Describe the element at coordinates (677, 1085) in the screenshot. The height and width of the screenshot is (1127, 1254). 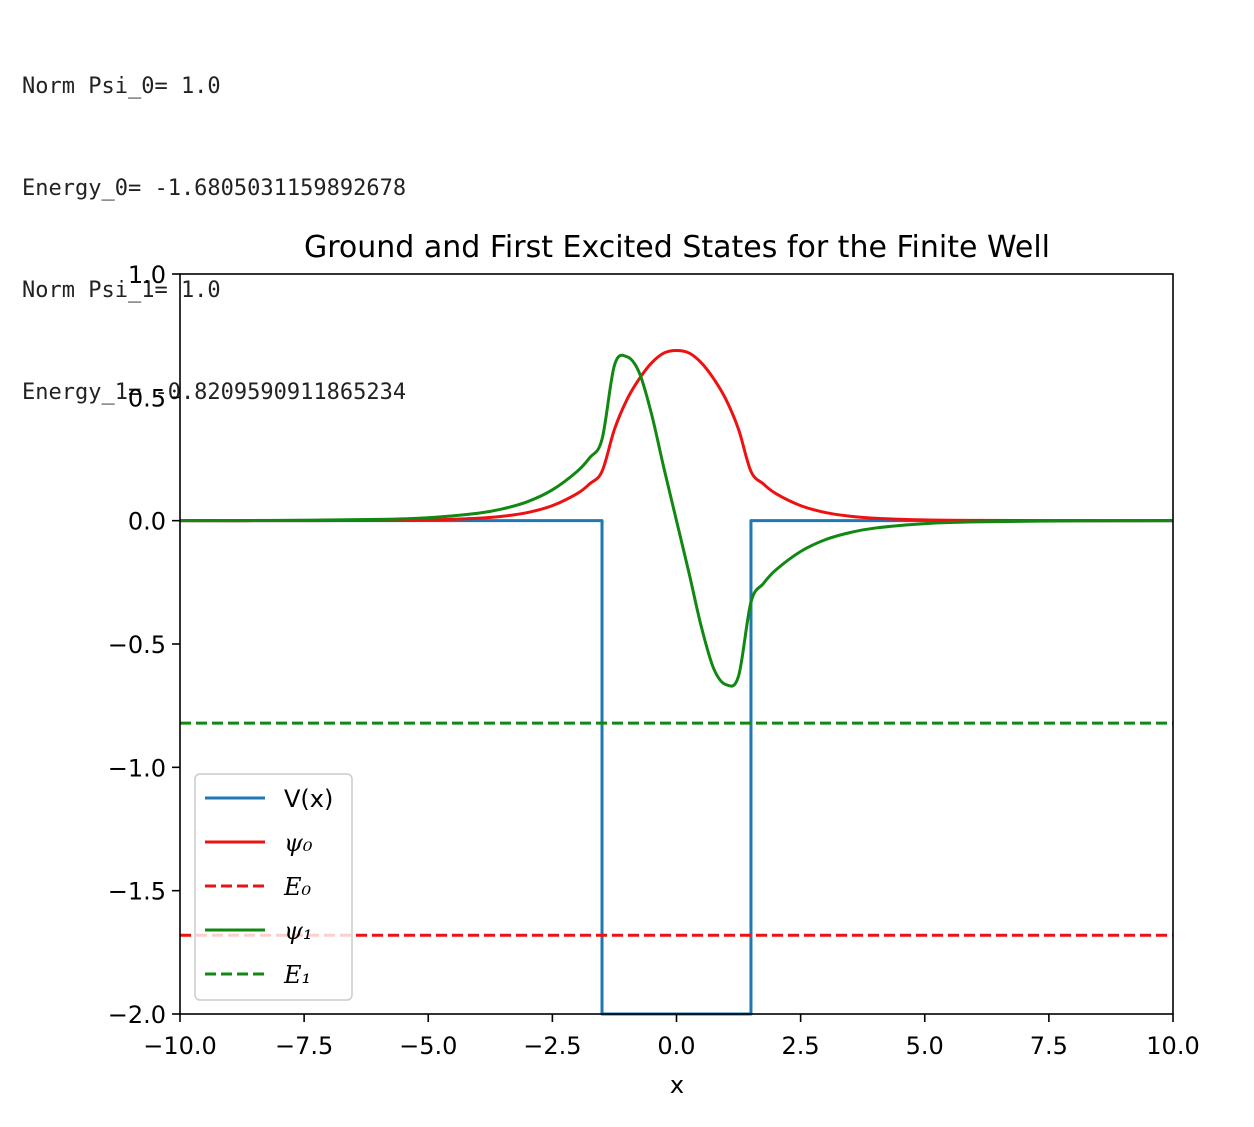
I see `x-axis-label: x` at that location.